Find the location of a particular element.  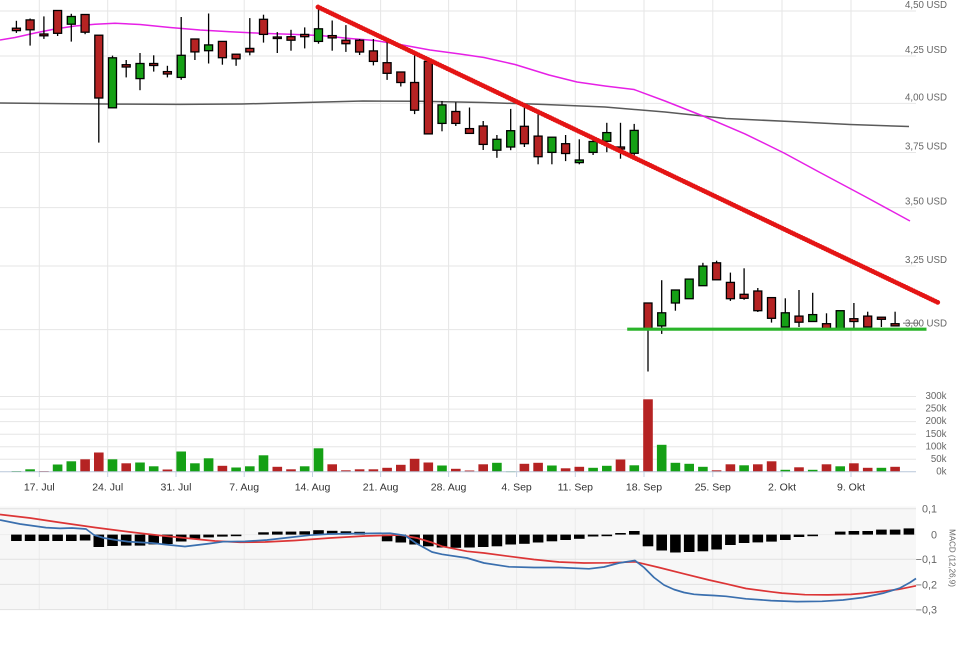

svg-text: 2. Okt is located at coordinates (782, 488).